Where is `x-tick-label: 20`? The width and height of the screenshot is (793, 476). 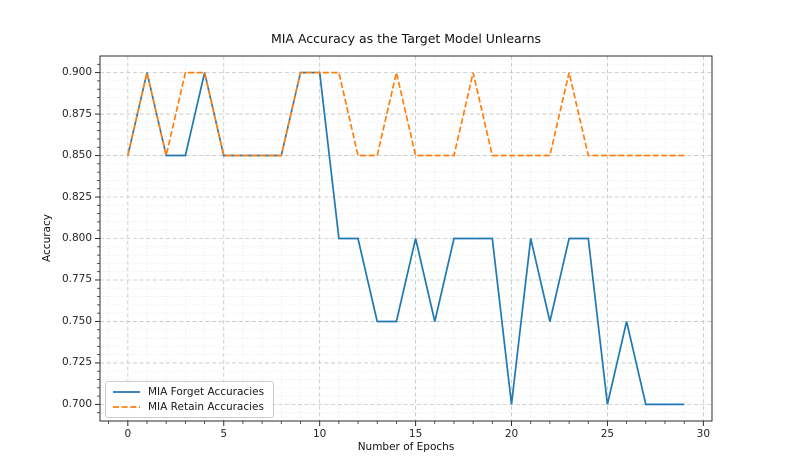 x-tick-label: 20 is located at coordinates (511, 434).